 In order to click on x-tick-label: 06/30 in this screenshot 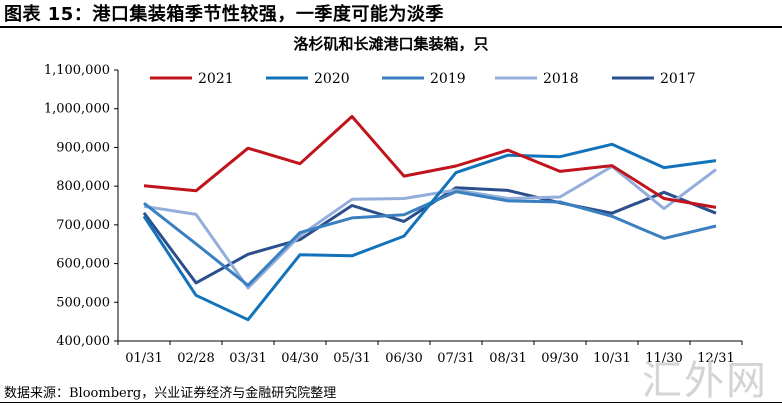, I will do `click(403, 358)`.